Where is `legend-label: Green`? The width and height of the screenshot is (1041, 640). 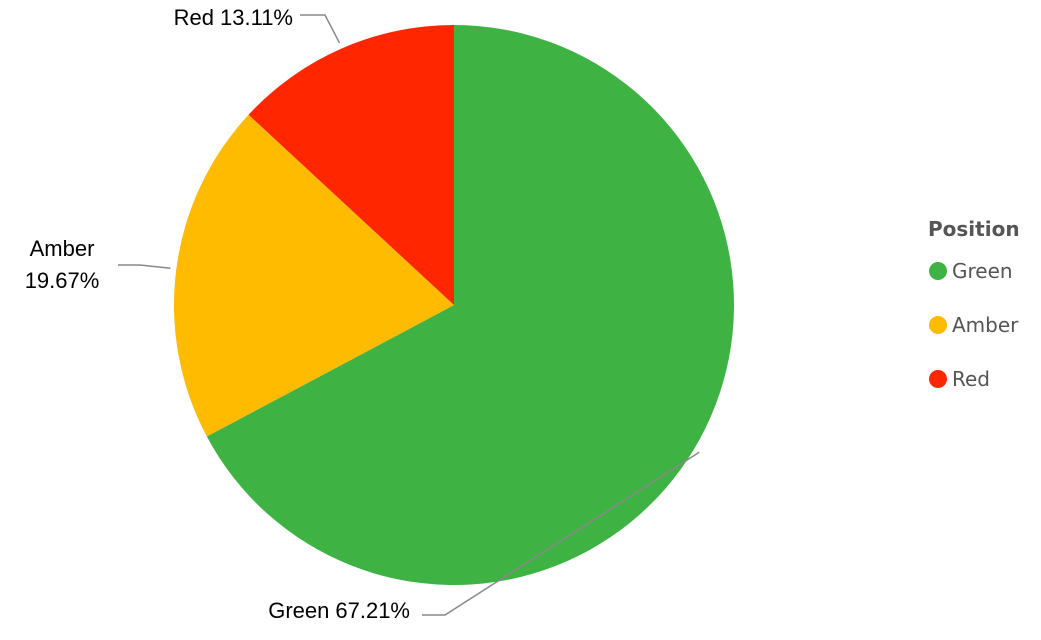
legend-label: Green is located at coordinates (982, 271).